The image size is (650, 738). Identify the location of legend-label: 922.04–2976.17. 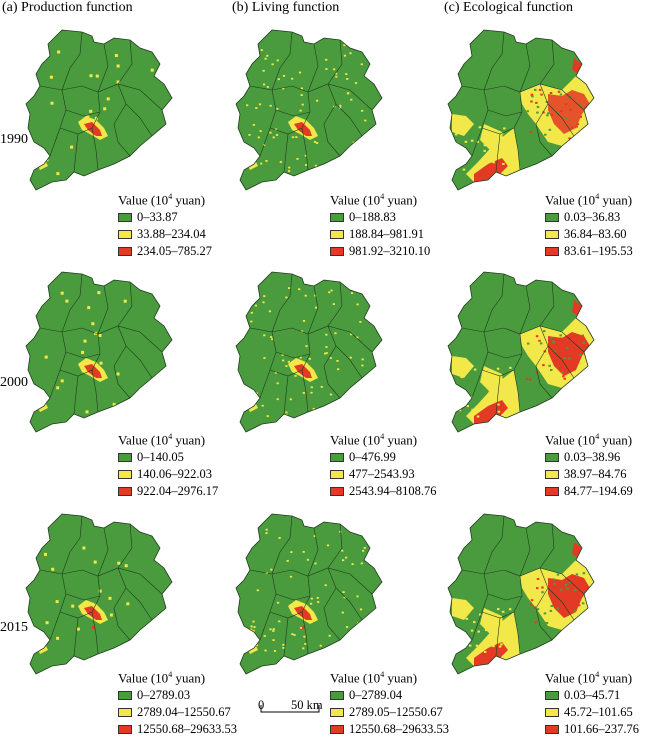
(178, 491).